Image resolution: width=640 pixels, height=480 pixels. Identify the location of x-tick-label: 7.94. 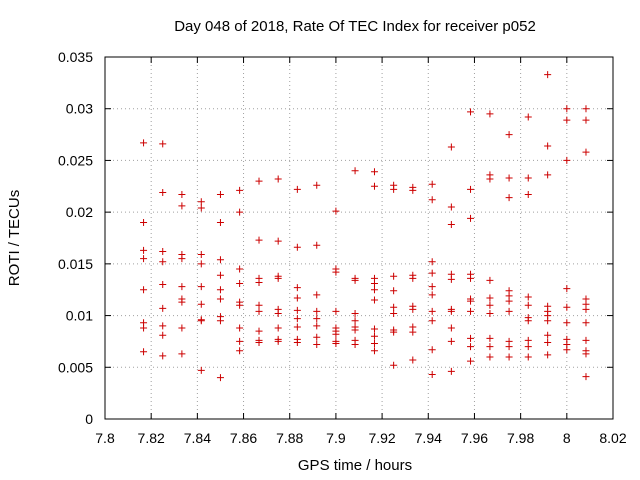
(428, 438).